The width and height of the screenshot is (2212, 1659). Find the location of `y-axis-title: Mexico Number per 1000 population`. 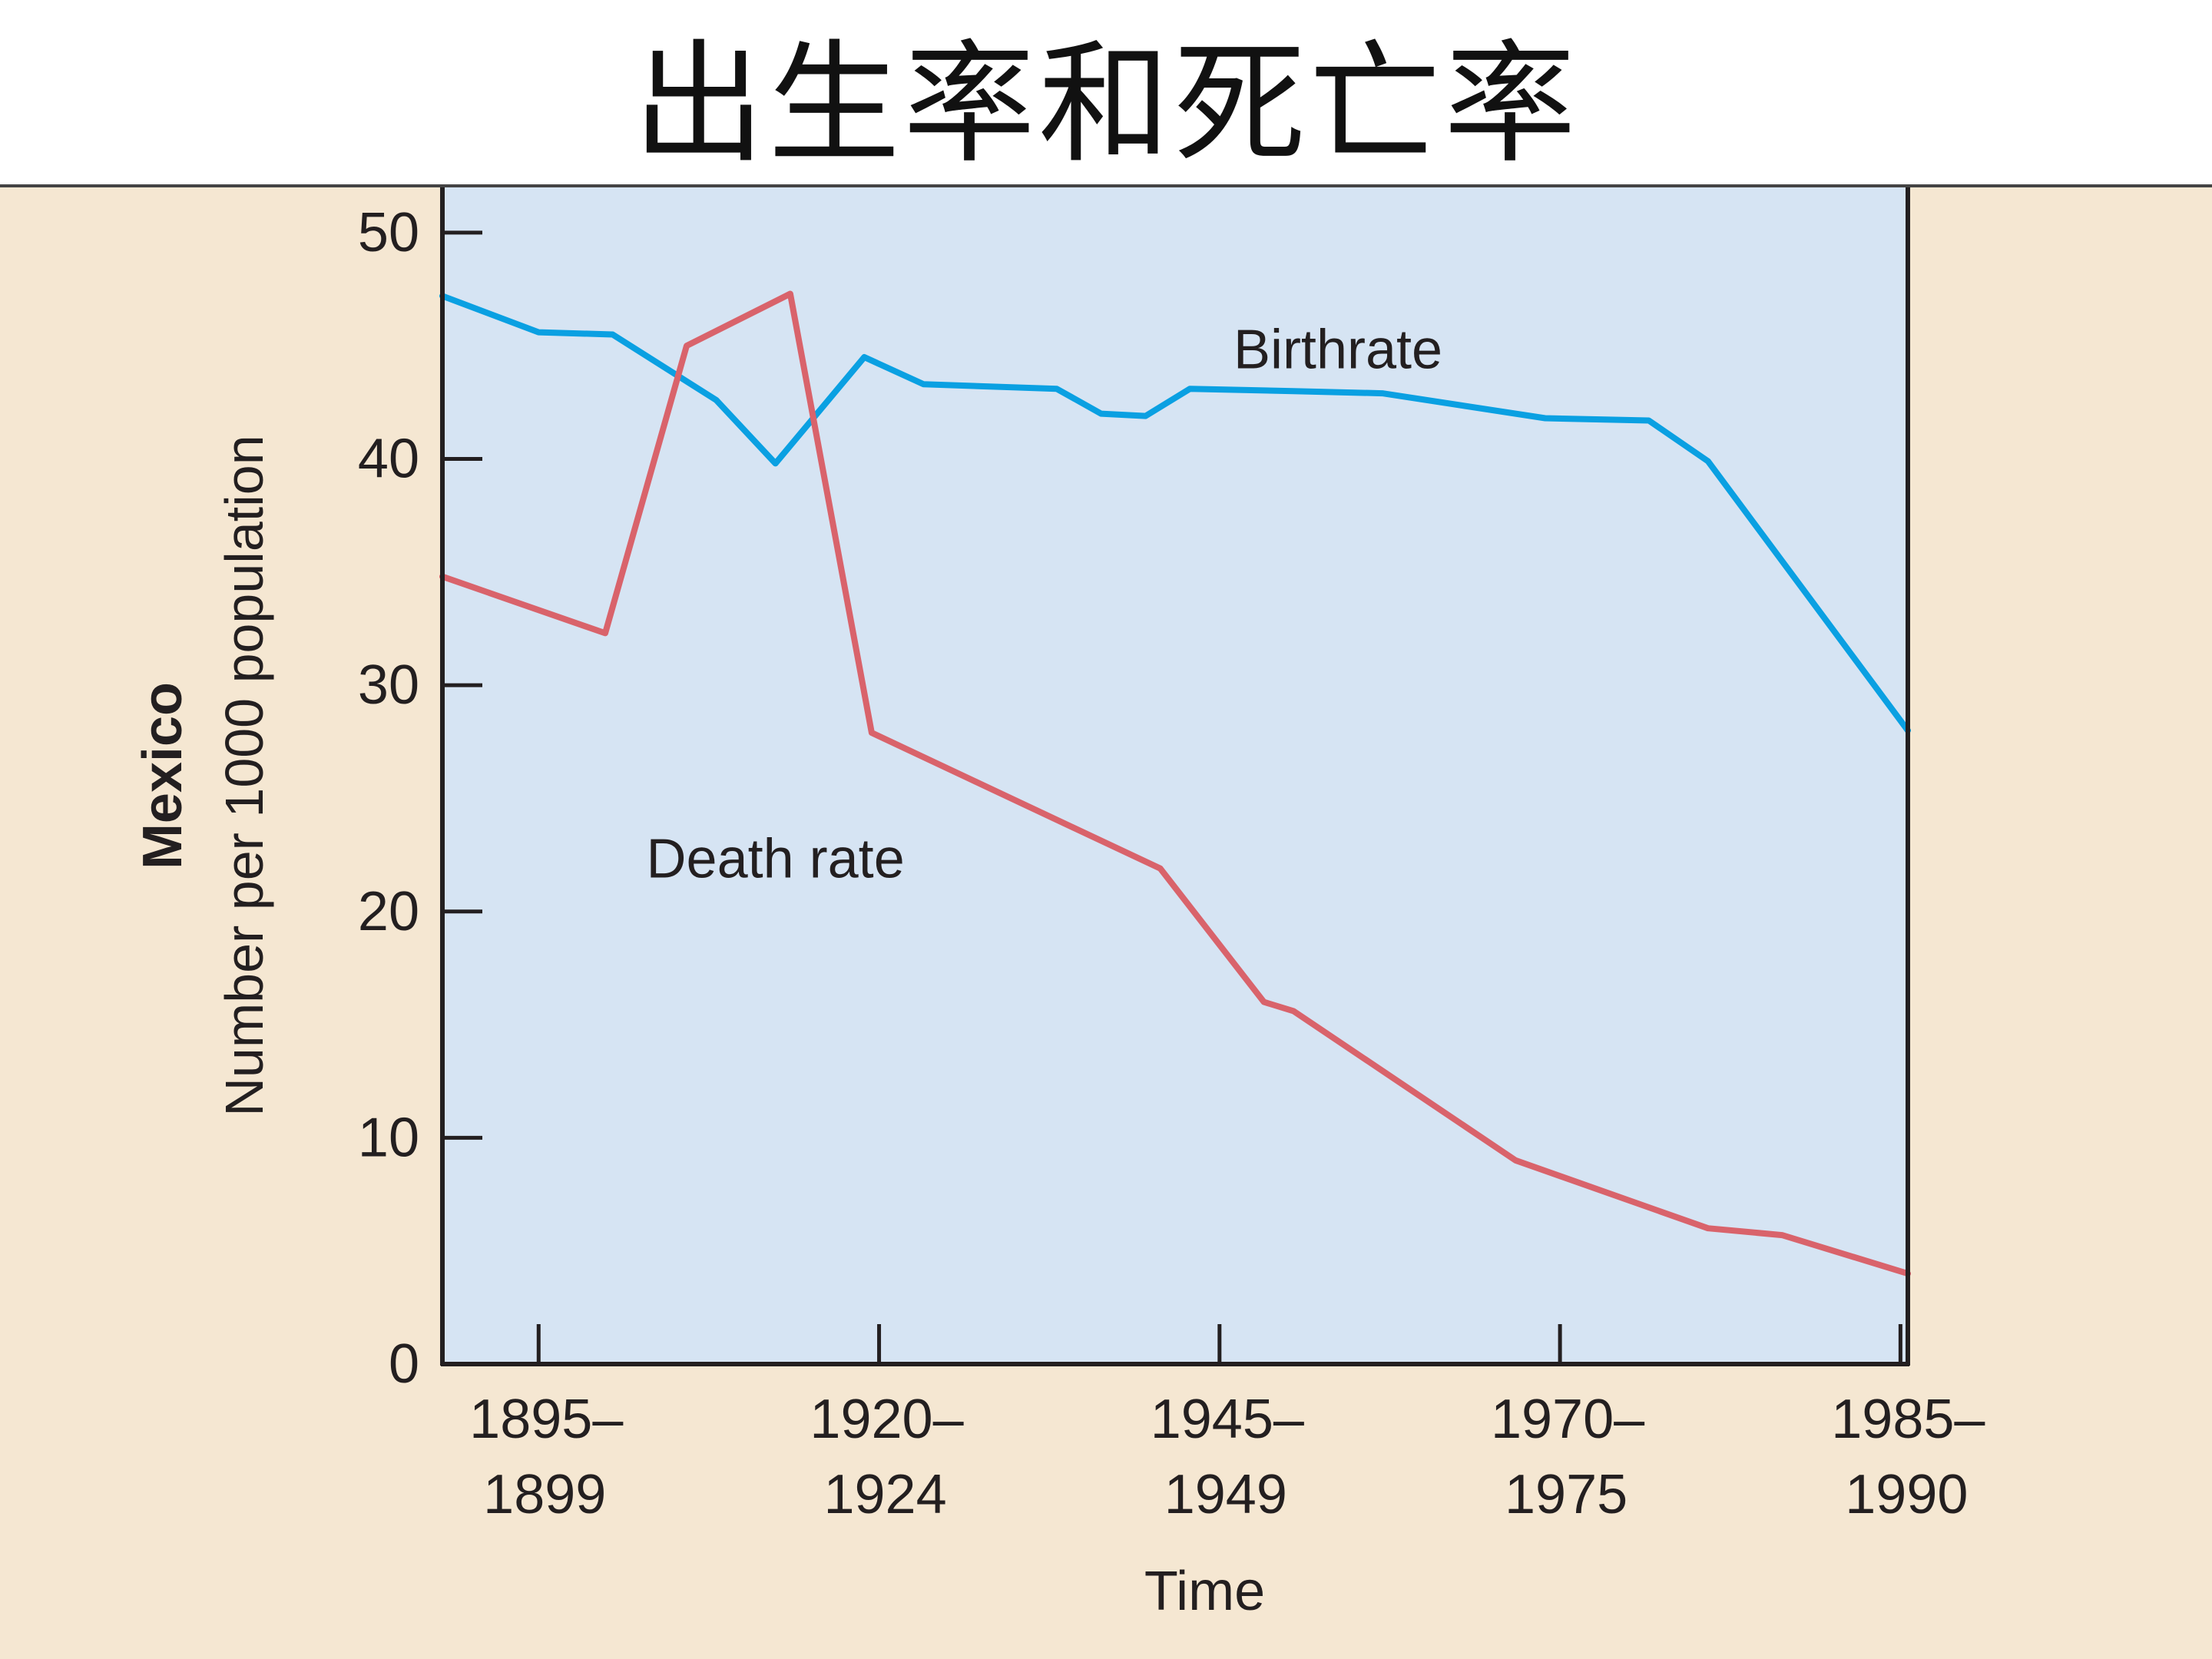

y-axis-title: Mexico Number per 1000 population is located at coordinates (203, 775).